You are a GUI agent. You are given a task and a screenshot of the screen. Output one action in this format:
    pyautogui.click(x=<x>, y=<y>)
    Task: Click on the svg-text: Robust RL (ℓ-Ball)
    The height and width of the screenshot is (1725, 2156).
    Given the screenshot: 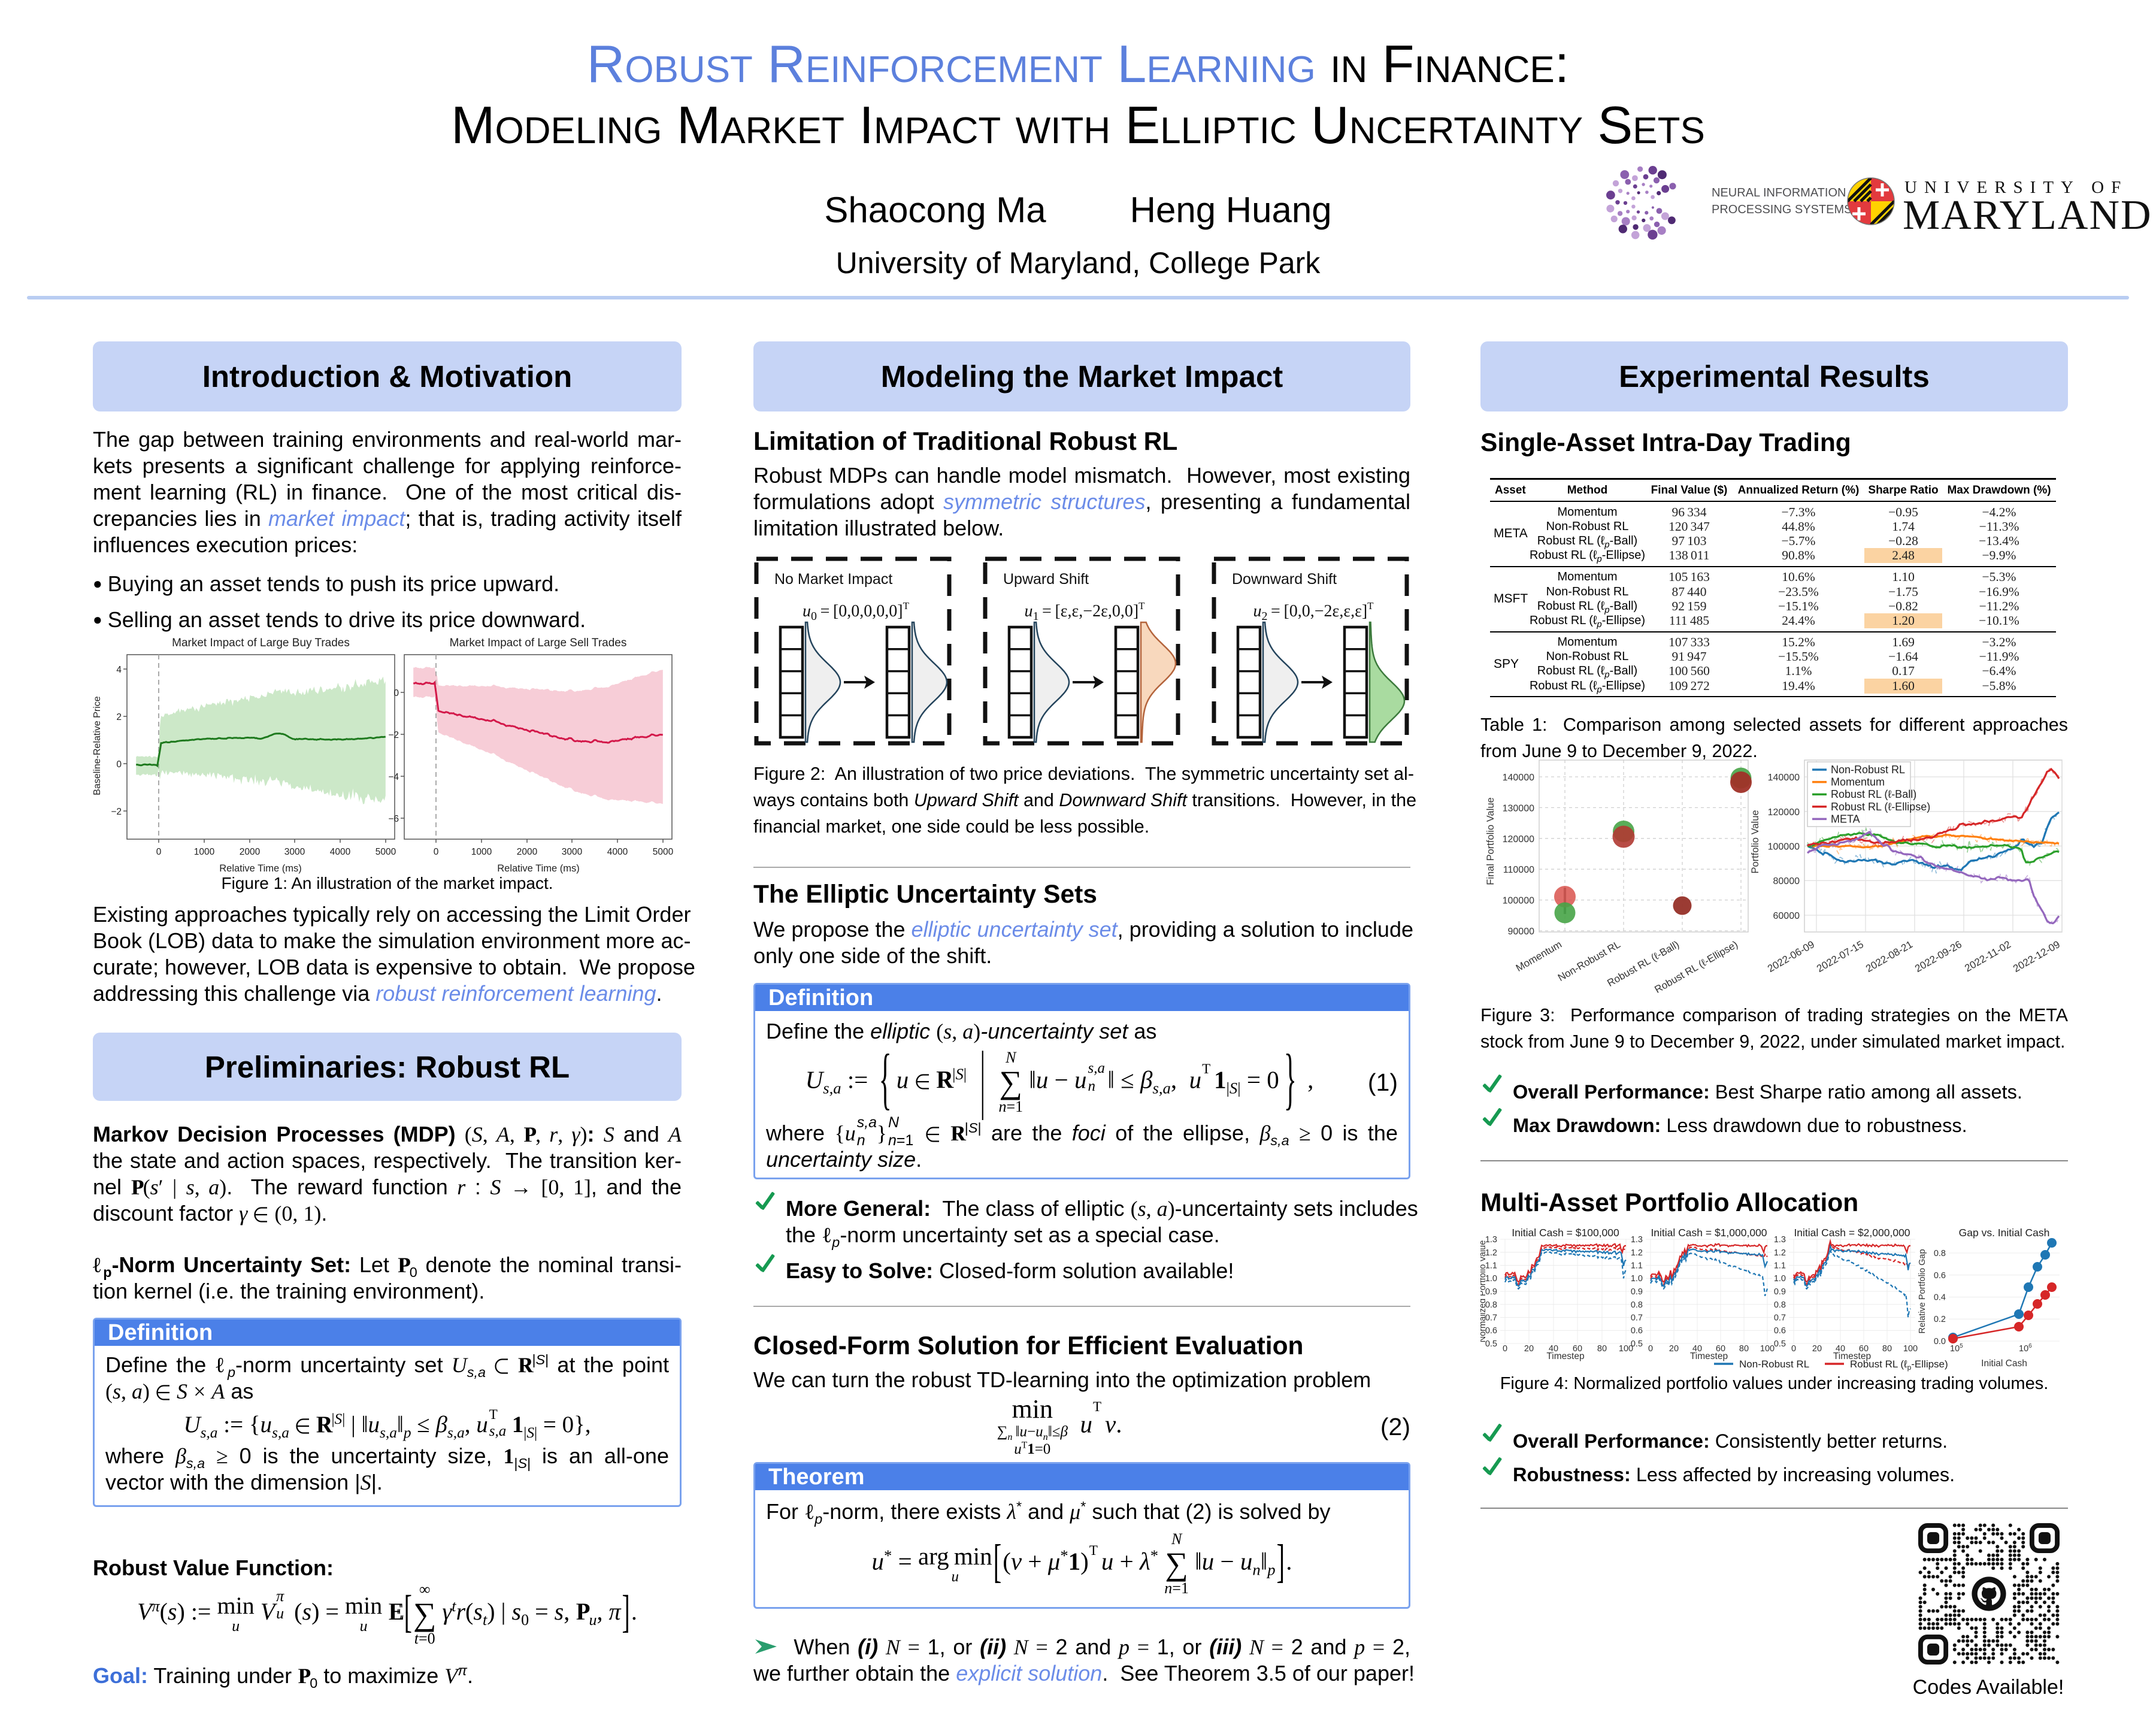 What is the action you would take?
    pyautogui.click(x=1873, y=794)
    